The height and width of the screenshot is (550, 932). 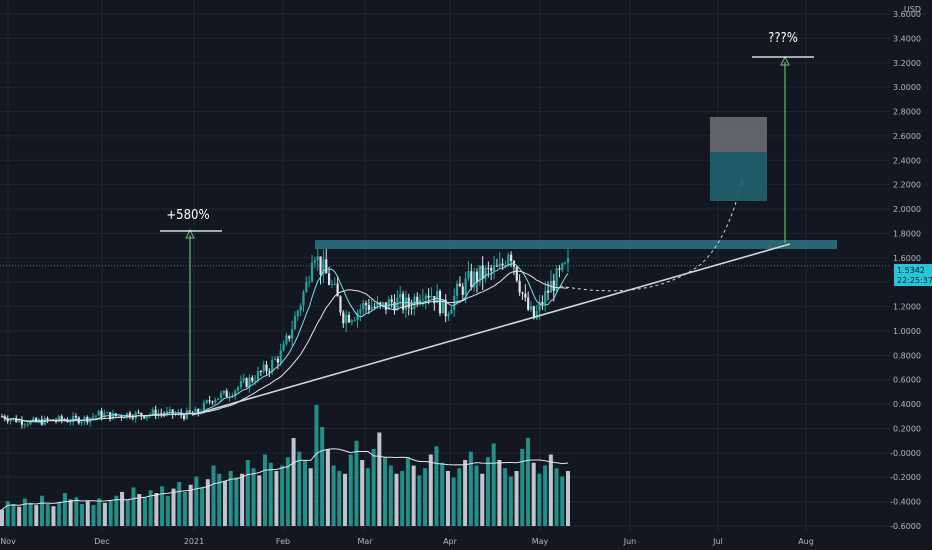 What do you see at coordinates (907, 63) in the screenshot?
I see `y-tick-label: 3.2000` at bounding box center [907, 63].